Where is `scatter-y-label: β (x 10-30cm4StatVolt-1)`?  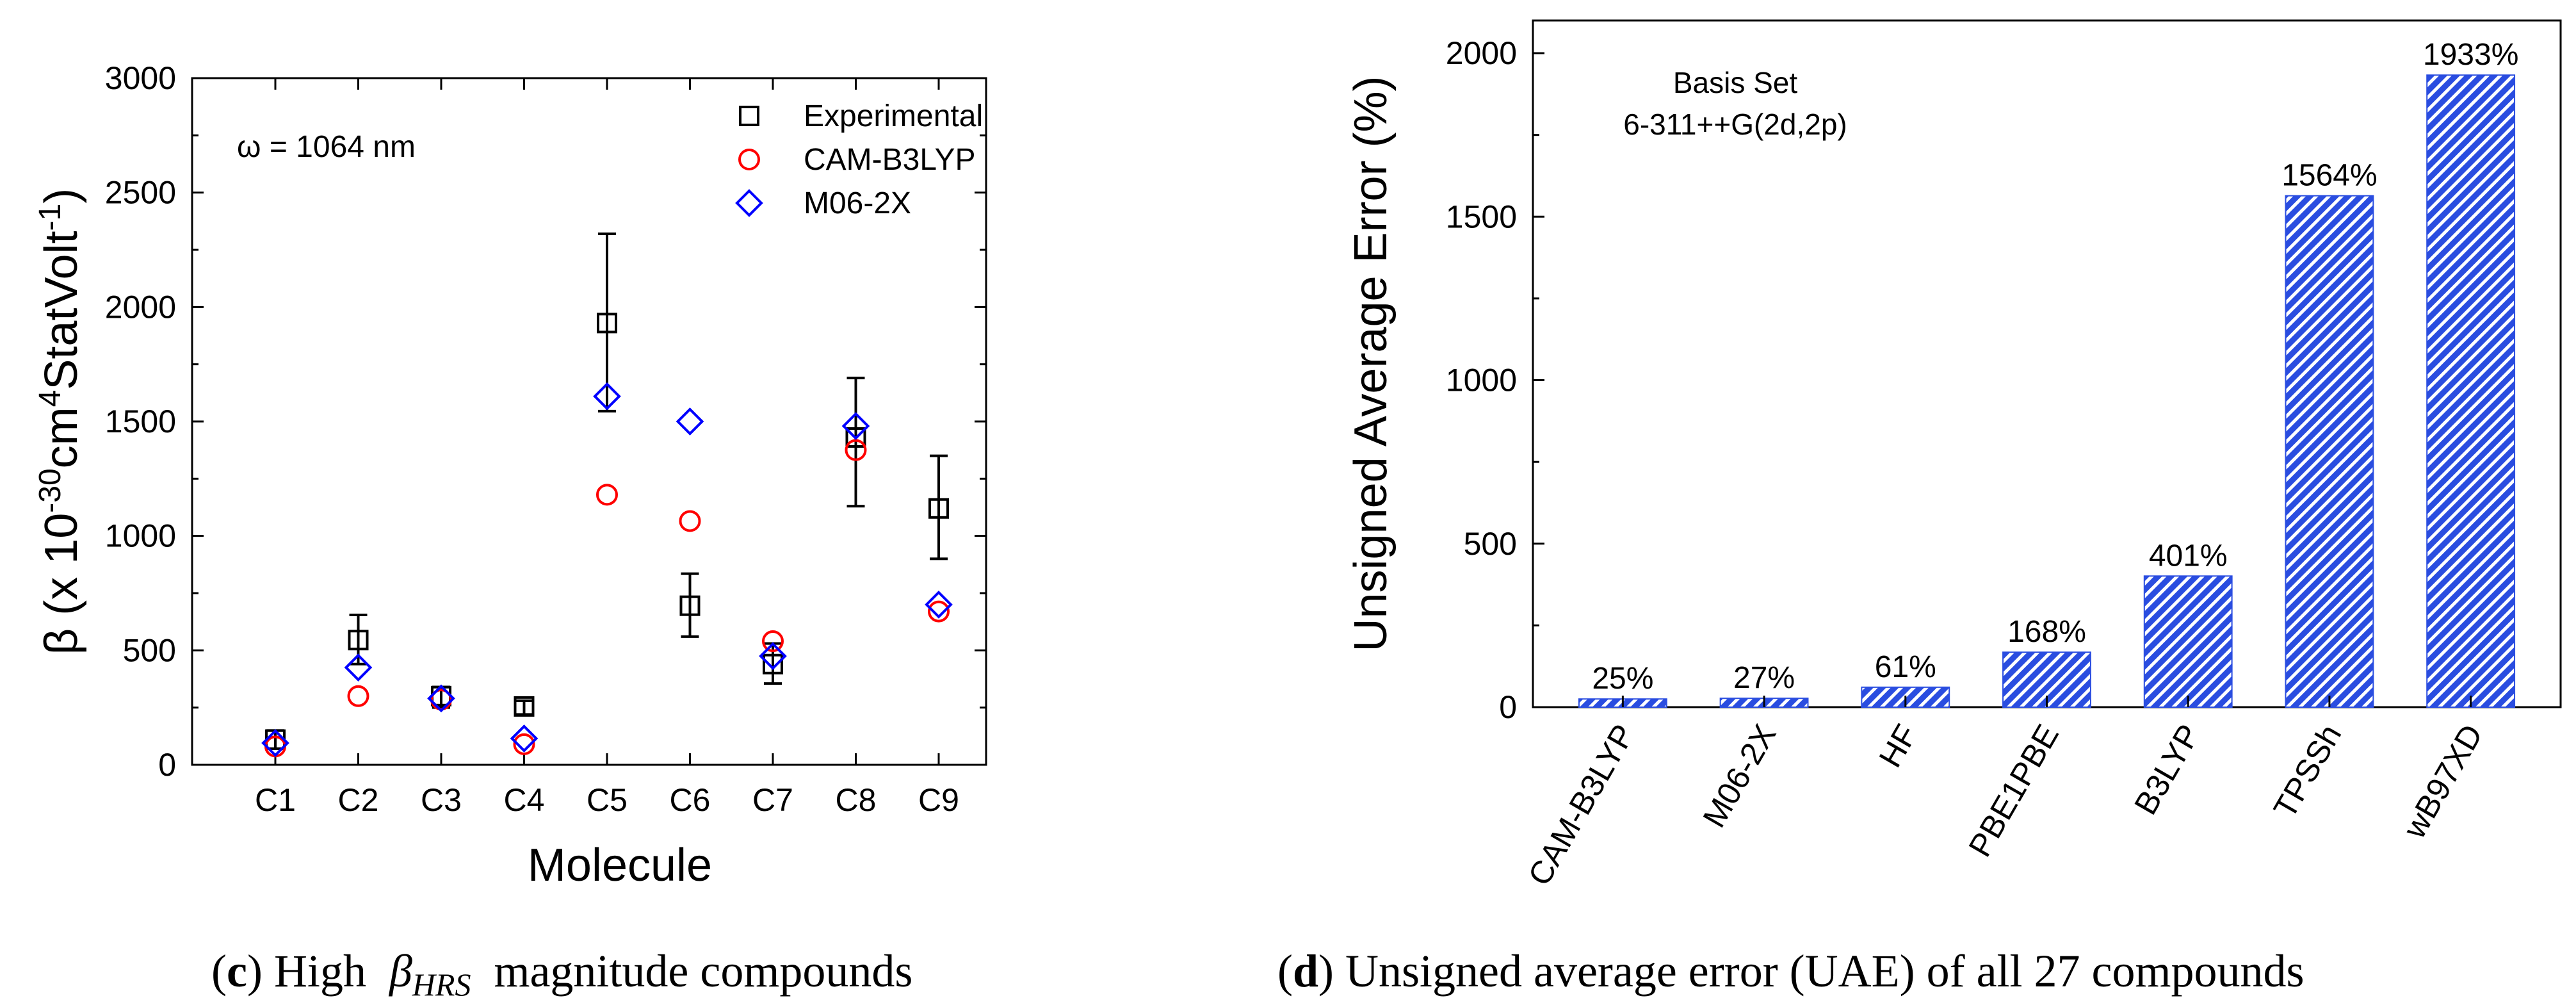 scatter-y-label: β (x 10-30cm4StatVolt-1) is located at coordinates (60, 421).